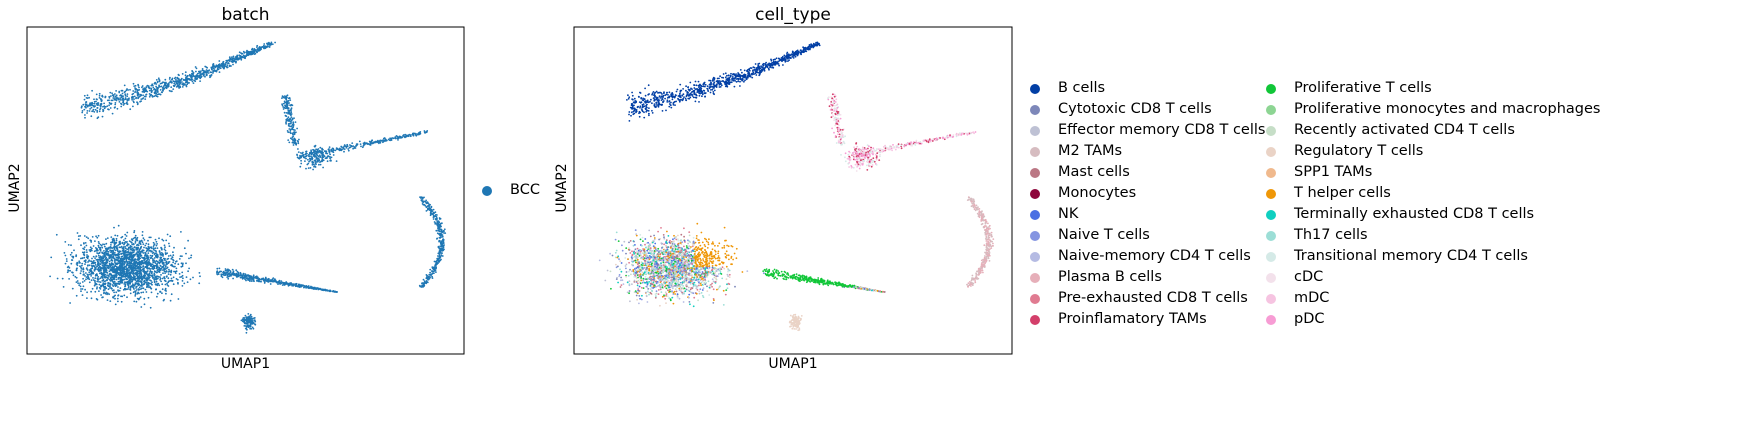  I want to click on legend-label: Proliferative T cells, so click(1363, 88).